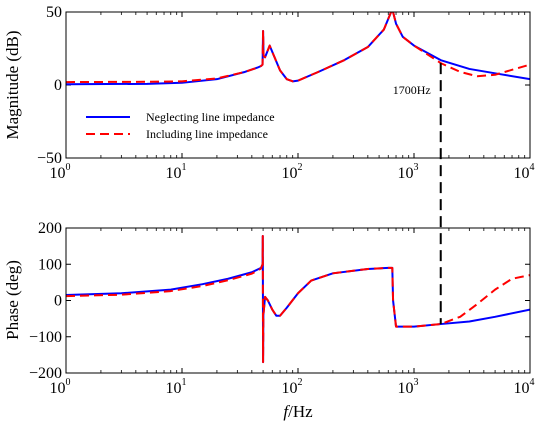  Describe the element at coordinates (12, 300) in the screenshot. I see `y-axis-label: Phase (deg)` at that location.